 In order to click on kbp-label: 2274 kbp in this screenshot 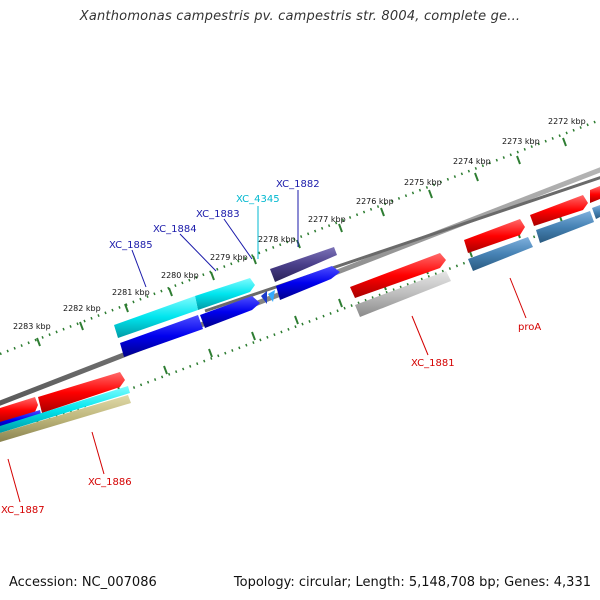, I will do `click(472, 161)`.